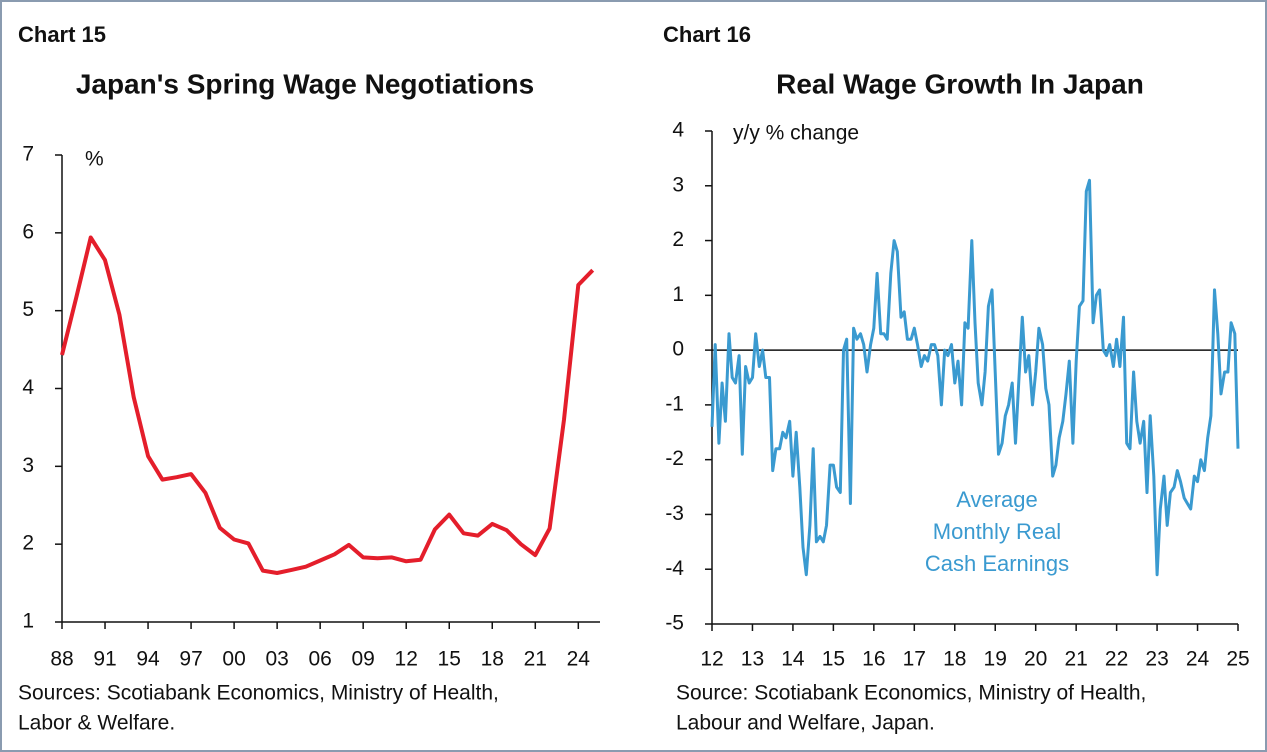 This screenshot has height=752, width=1267. Describe the element at coordinates (997, 499) in the screenshot. I see `annotation: Average` at that location.